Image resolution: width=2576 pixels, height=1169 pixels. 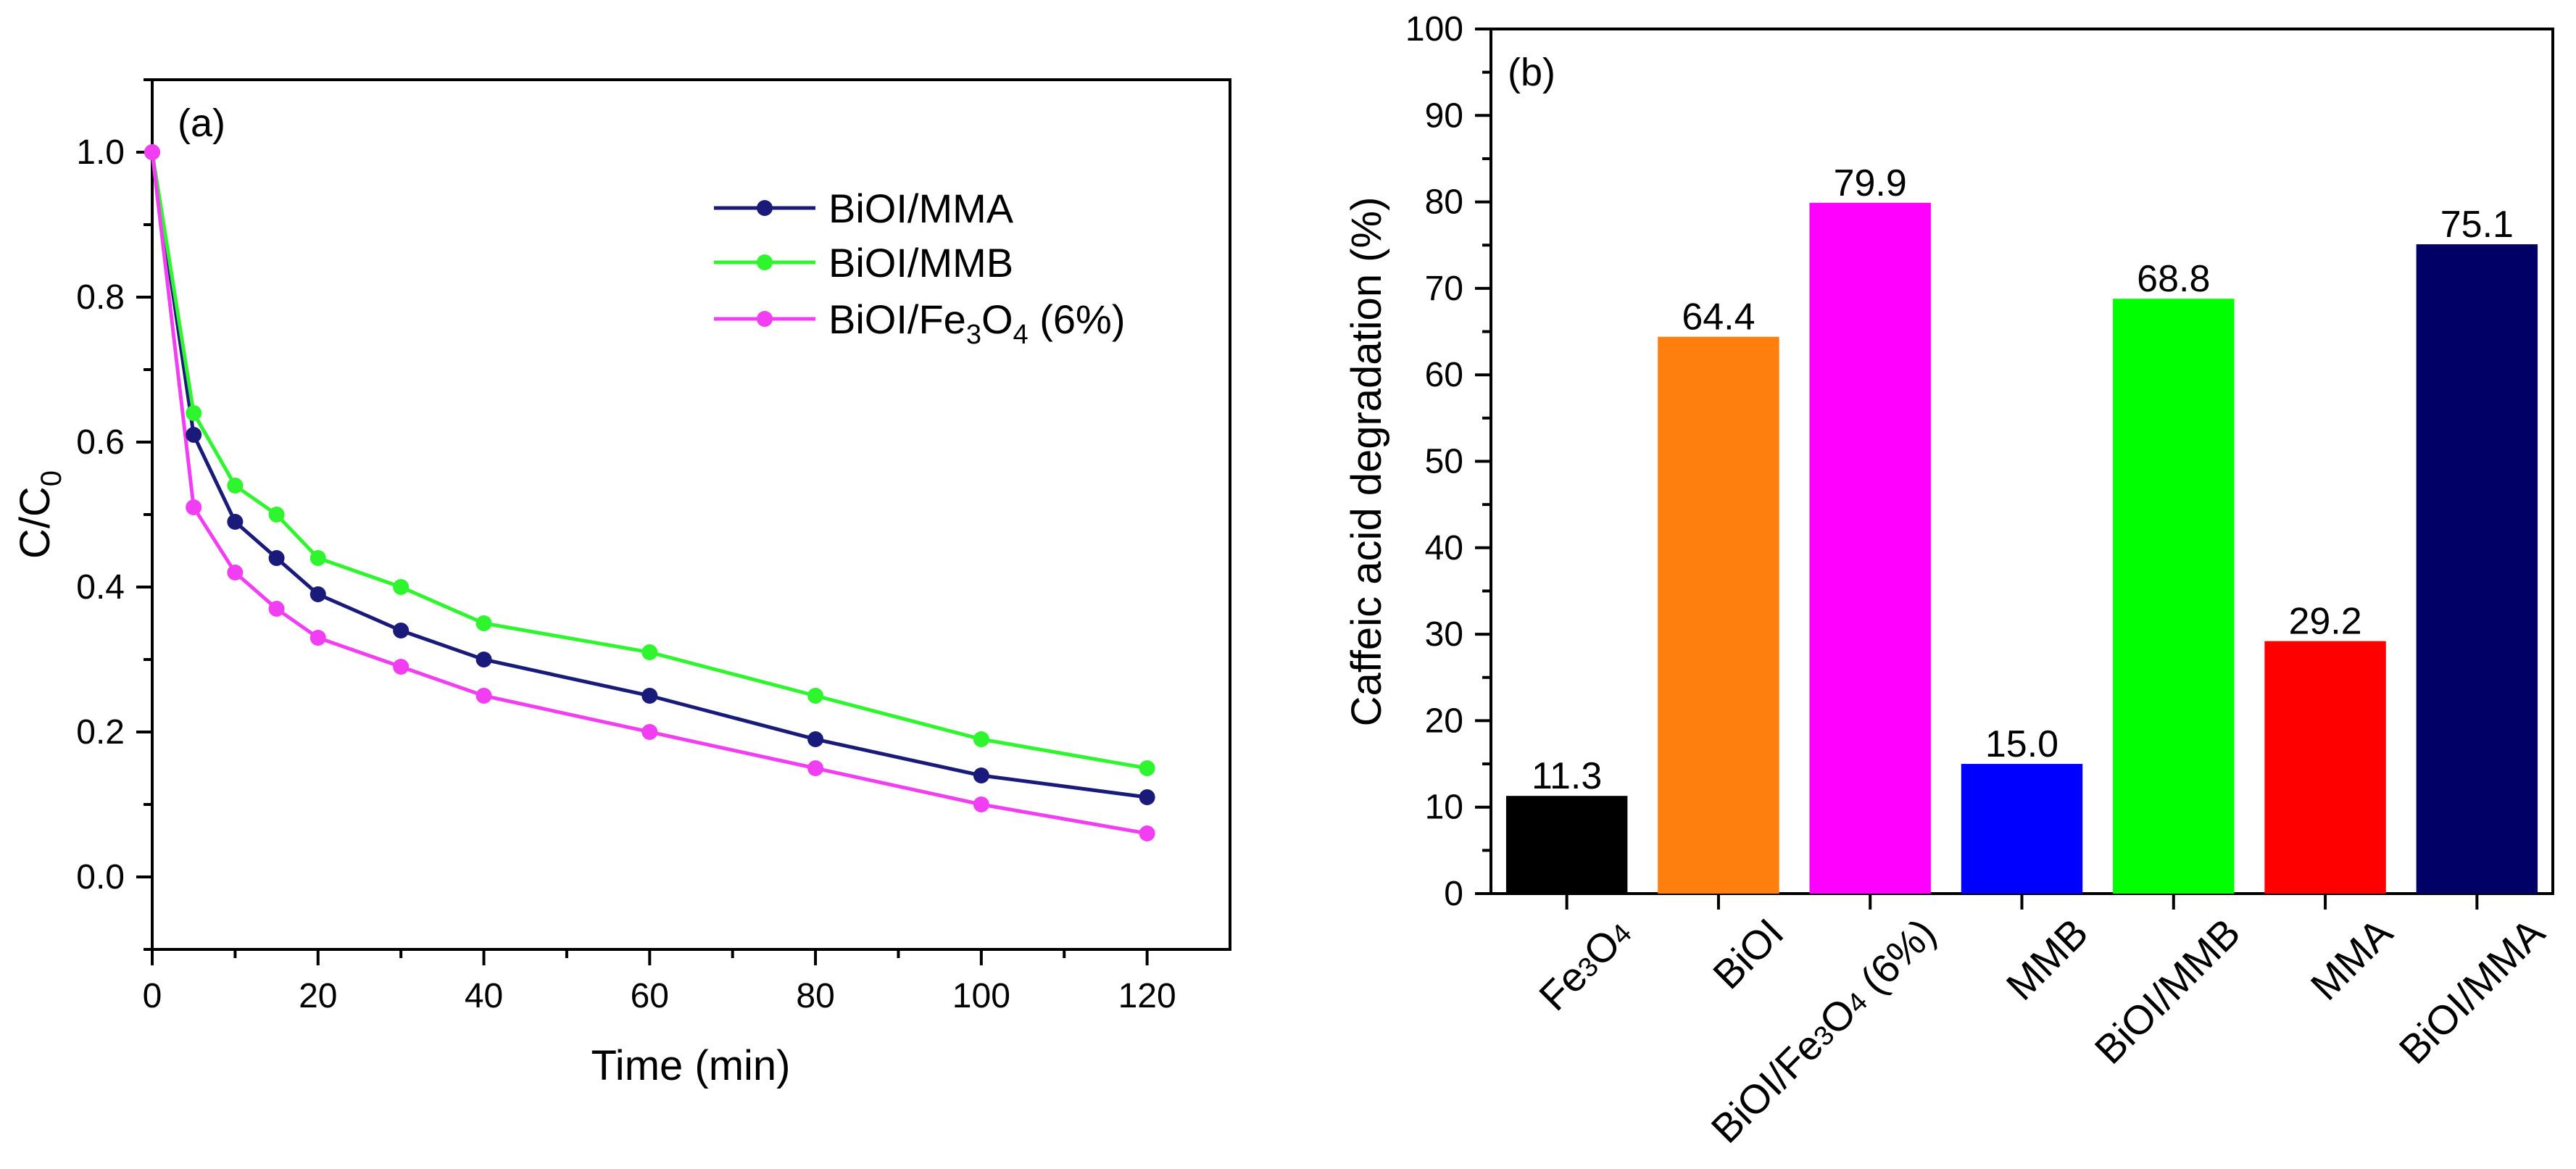 I want to click on y-tick-label: 0.0, so click(x=100, y=877).